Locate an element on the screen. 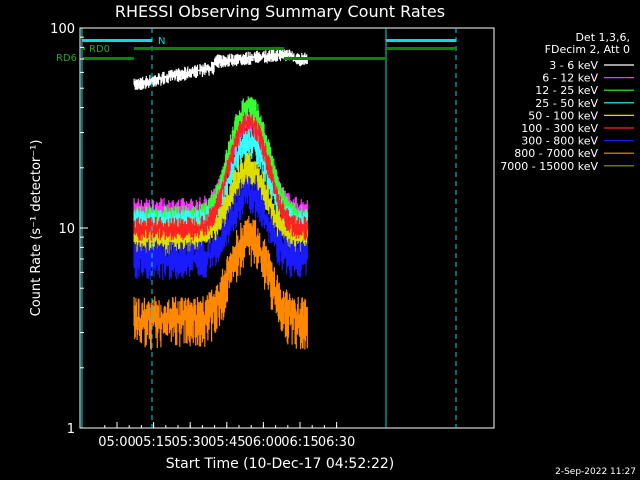 Image resolution: width=640 pixels, height=480 pixels. y-tick-label-0: 1 is located at coordinates (71, 429).